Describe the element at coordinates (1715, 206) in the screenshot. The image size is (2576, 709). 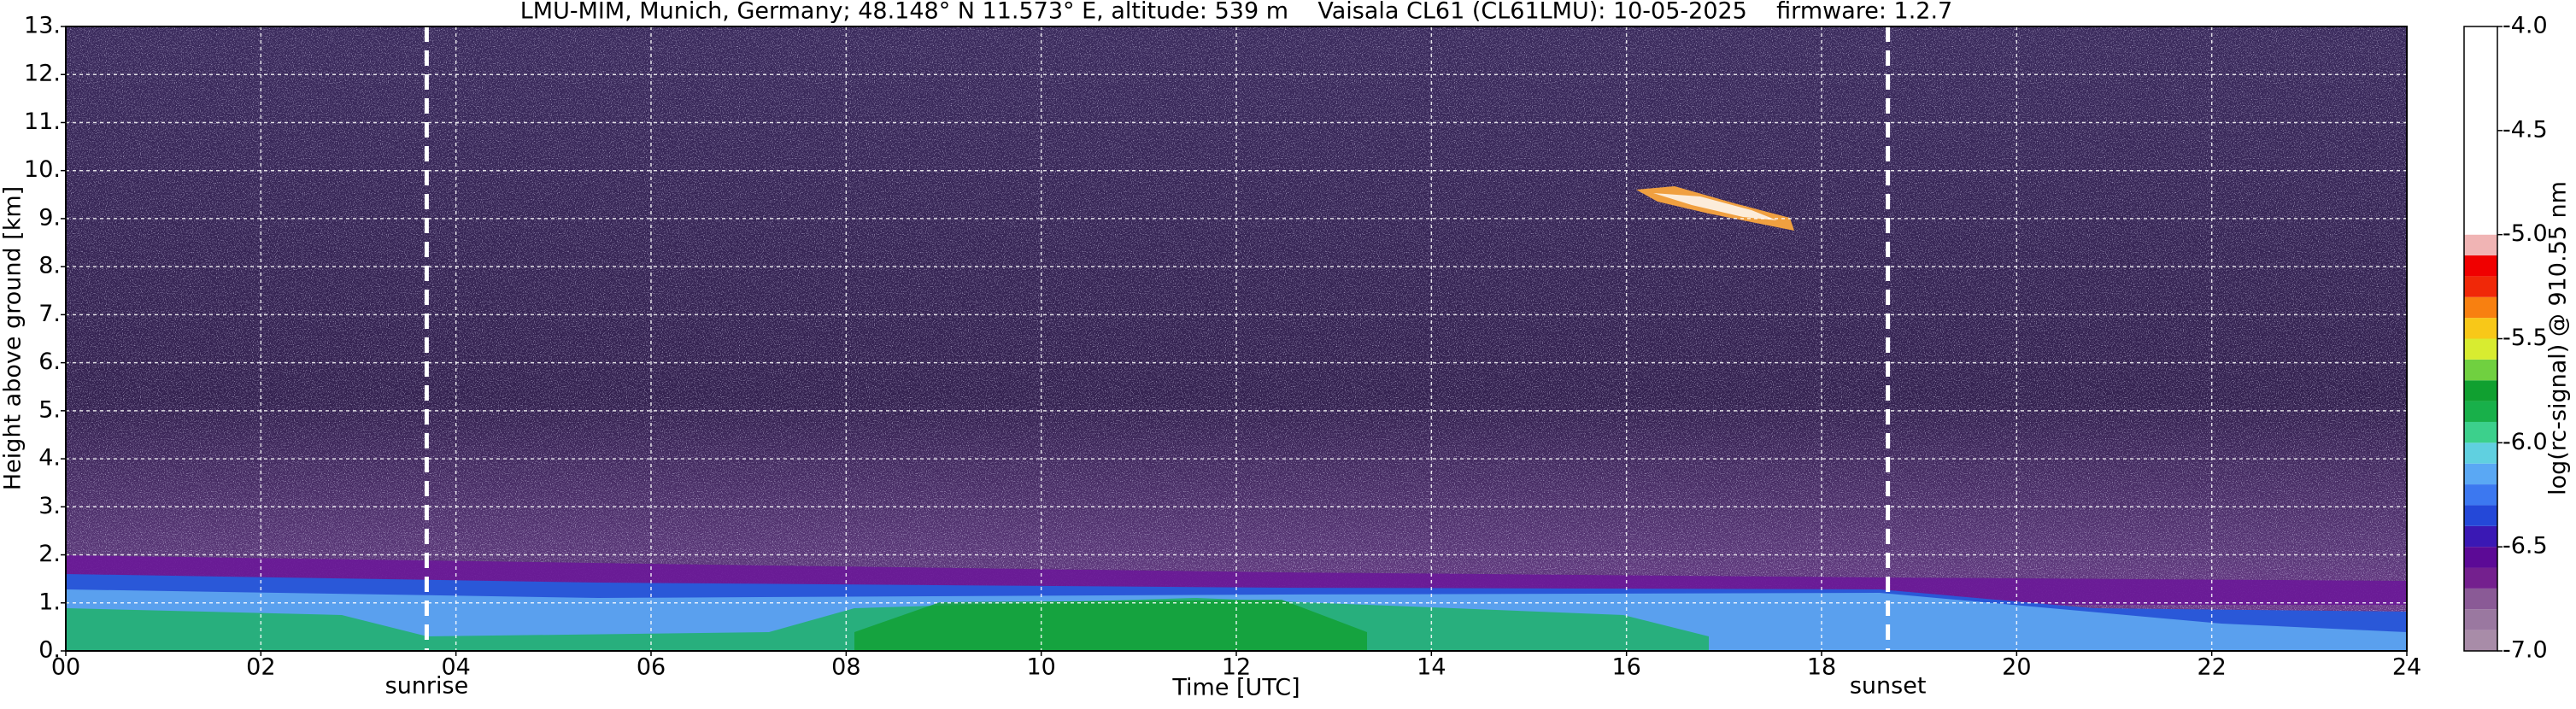
I see `cirrus-core` at that location.